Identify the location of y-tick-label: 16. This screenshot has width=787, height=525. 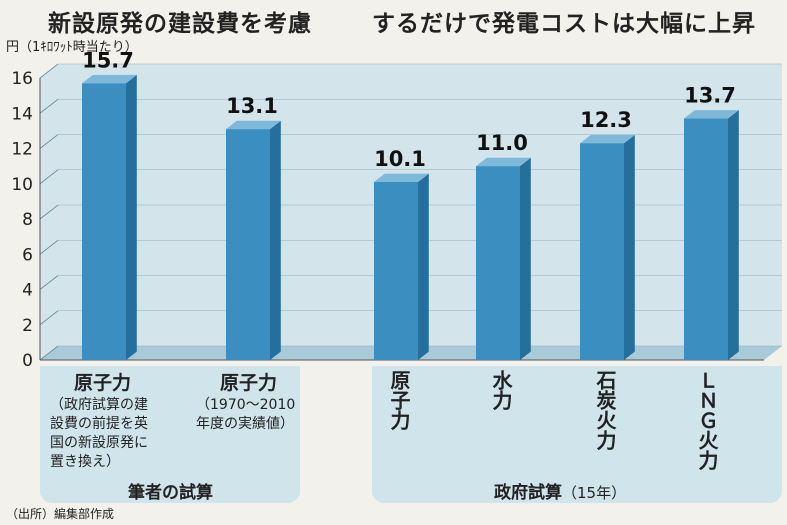
(22, 79).